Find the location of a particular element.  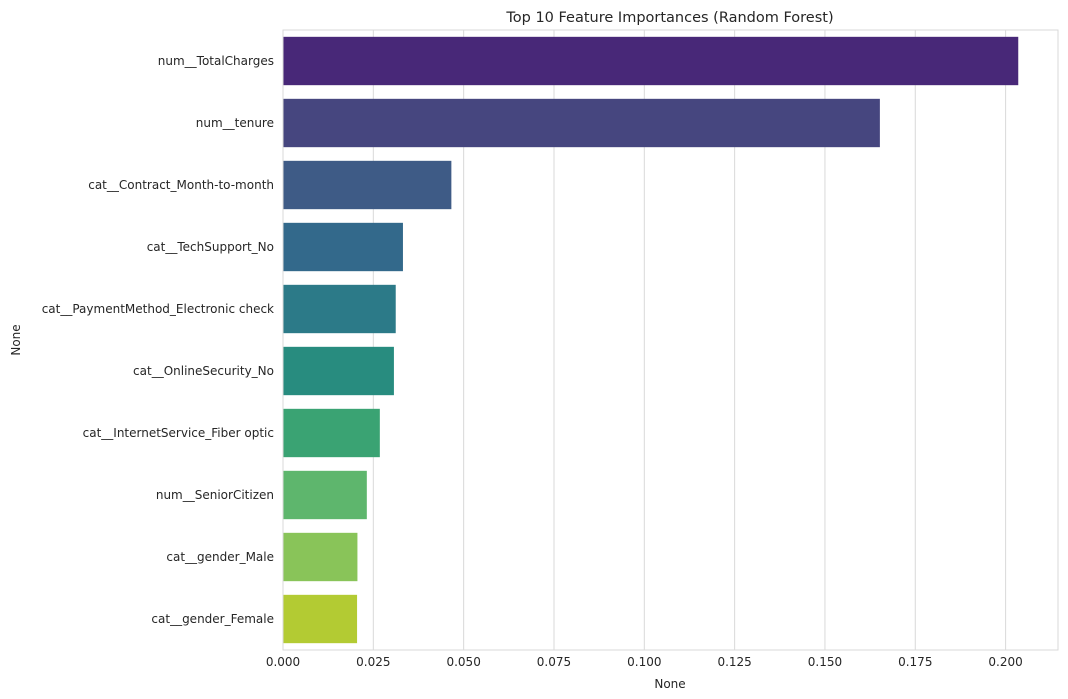

y-tick-label: num__TotalCharges is located at coordinates (216, 61).